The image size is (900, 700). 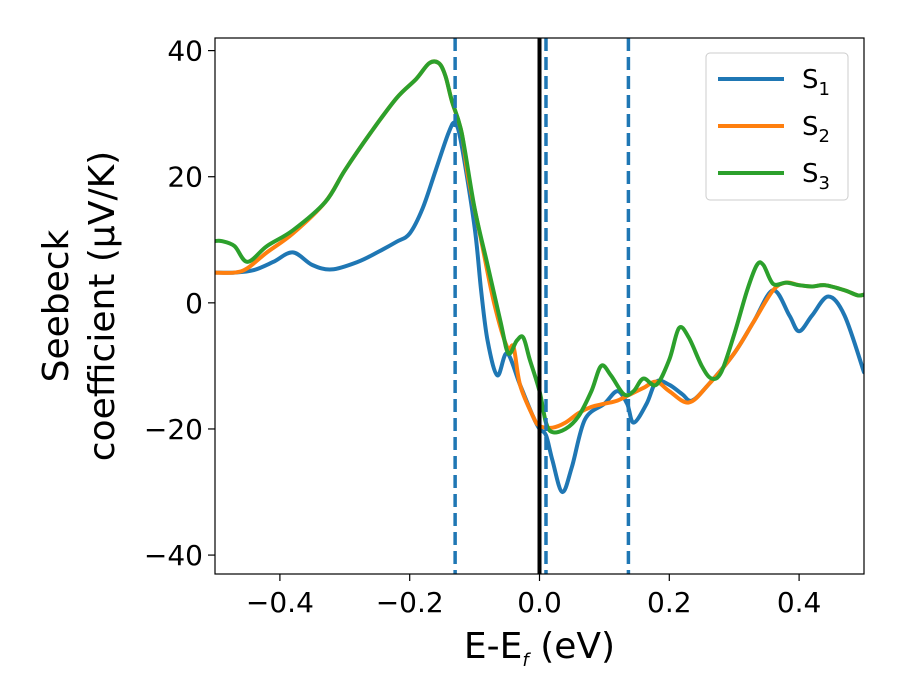 I want to click on y-axis-label: Seebeck coefficient (μV/K), so click(x=79, y=306).